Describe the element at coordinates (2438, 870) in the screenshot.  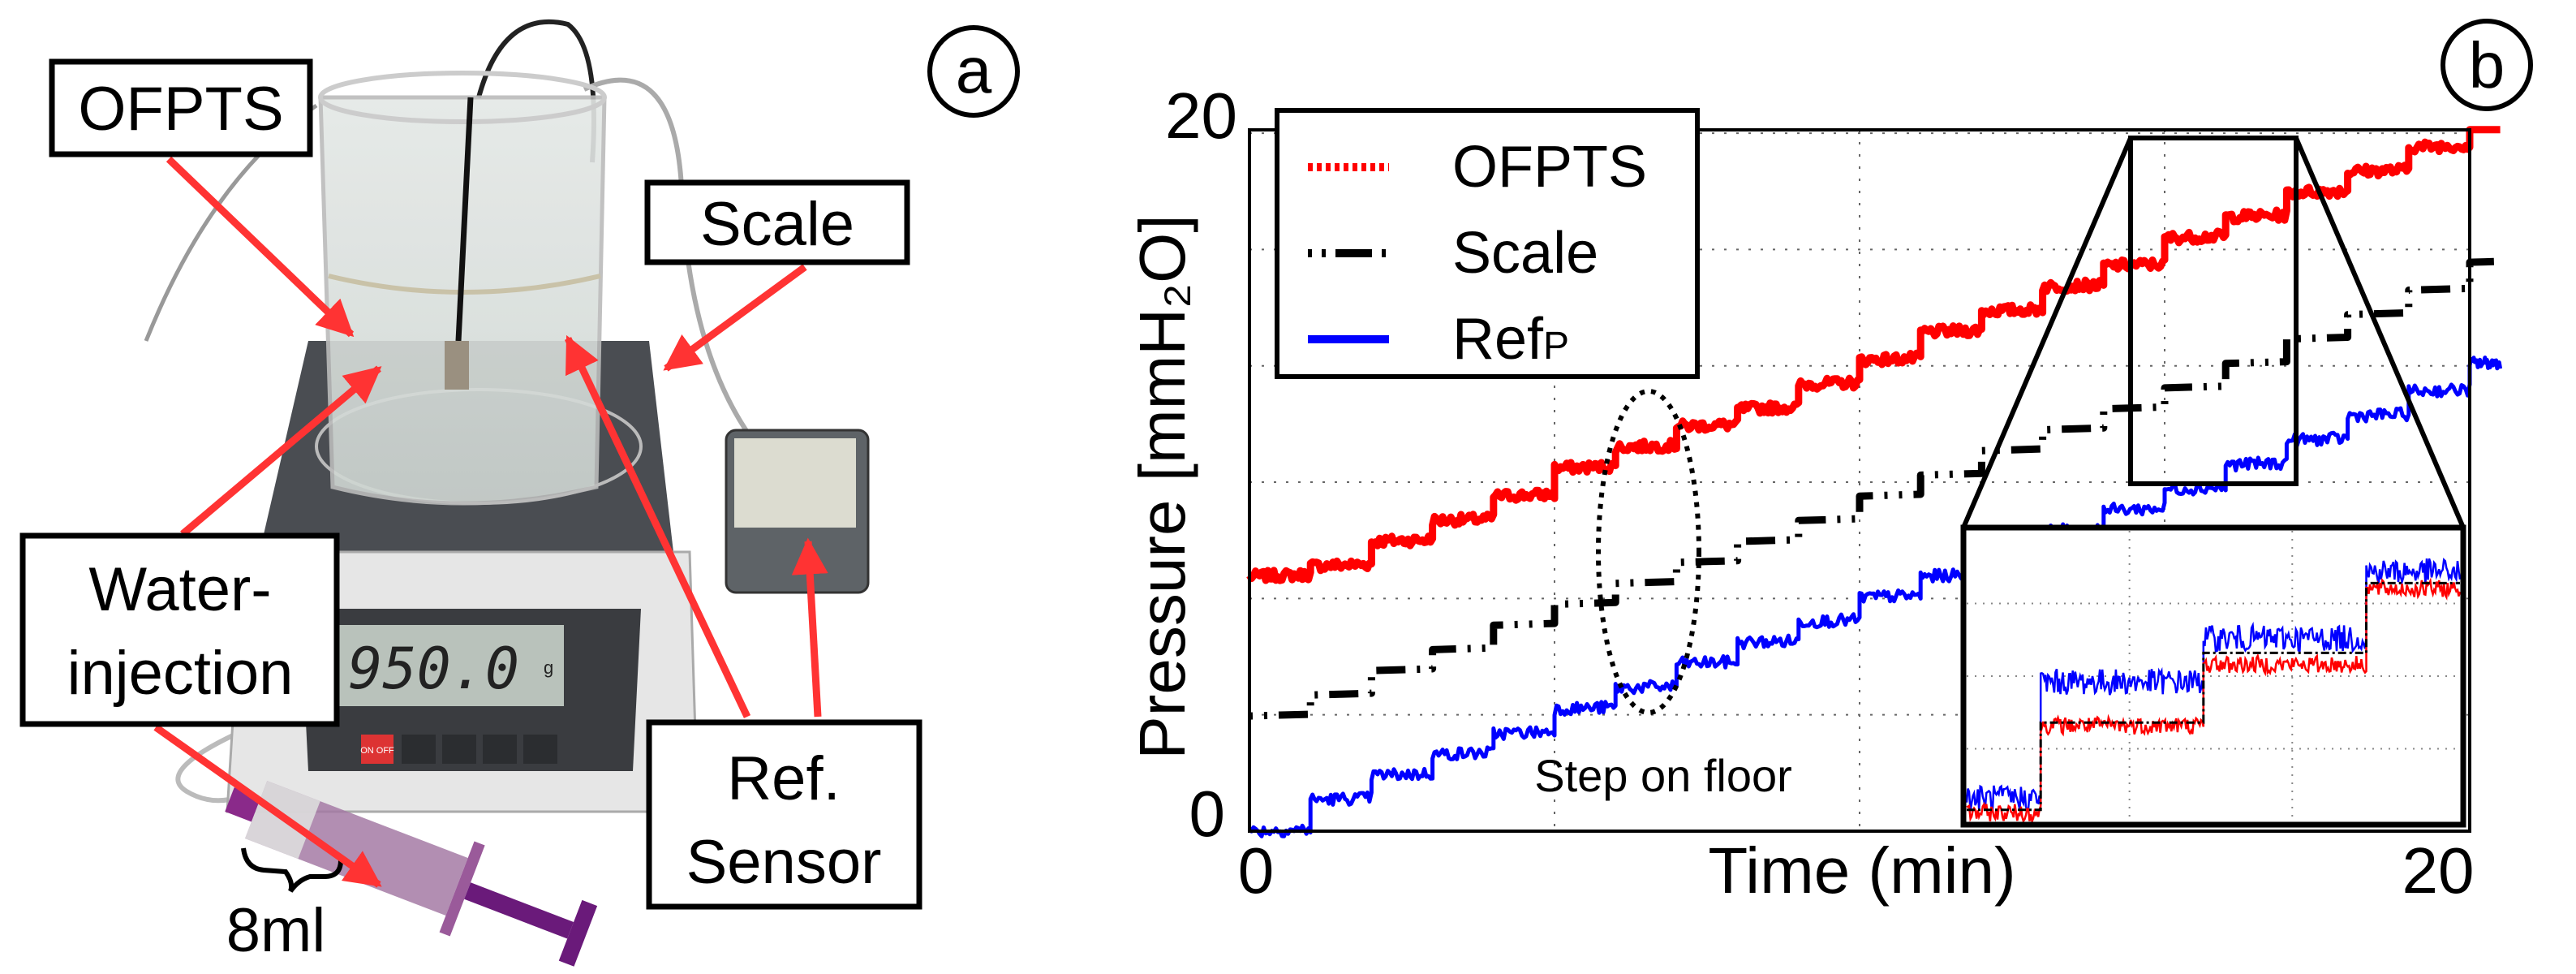
I see `x-tick-label: 20` at that location.